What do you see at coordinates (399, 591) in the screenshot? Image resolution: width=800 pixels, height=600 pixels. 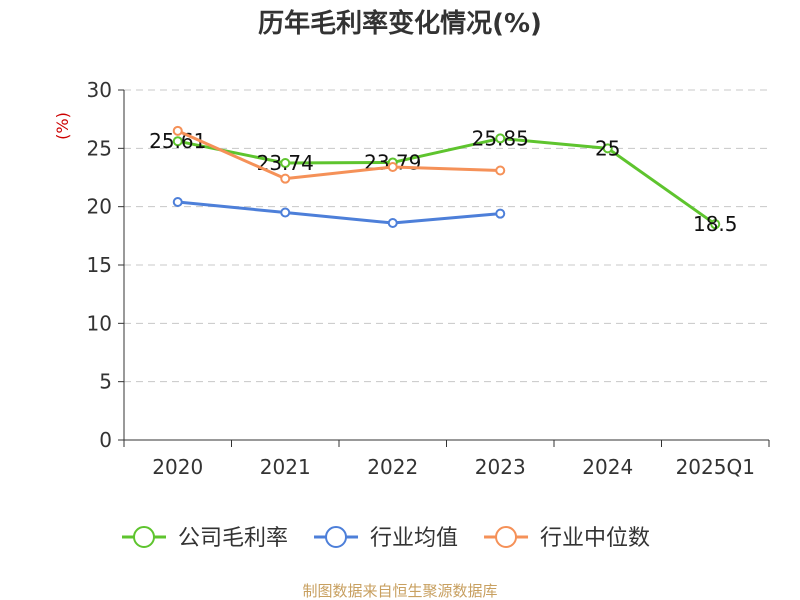 I see `source-note: 制图数据来自恒生聚源数据库` at bounding box center [399, 591].